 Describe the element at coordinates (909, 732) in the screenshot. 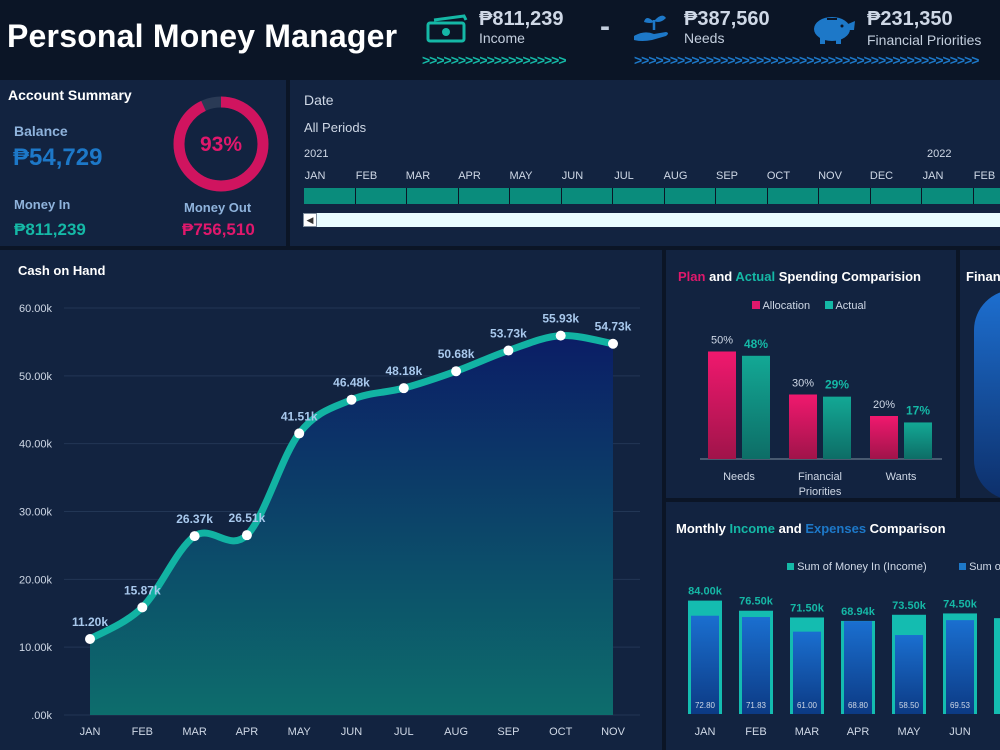

I see `month-tick-label: MAY` at that location.